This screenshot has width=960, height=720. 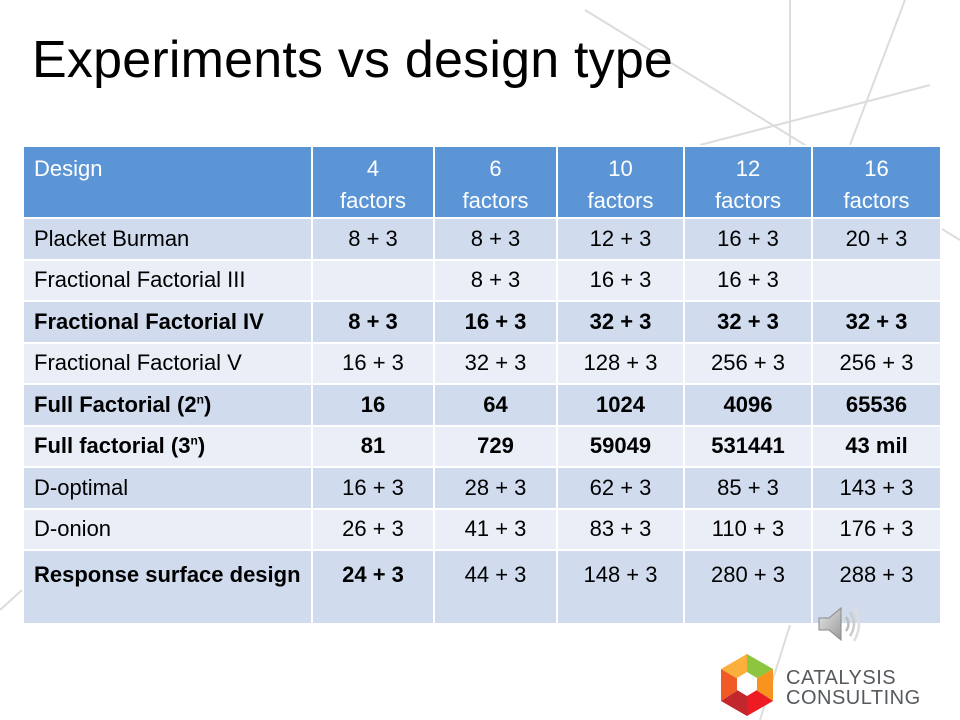 I want to click on header-factors-6: 6 factors, so click(x=495, y=182).